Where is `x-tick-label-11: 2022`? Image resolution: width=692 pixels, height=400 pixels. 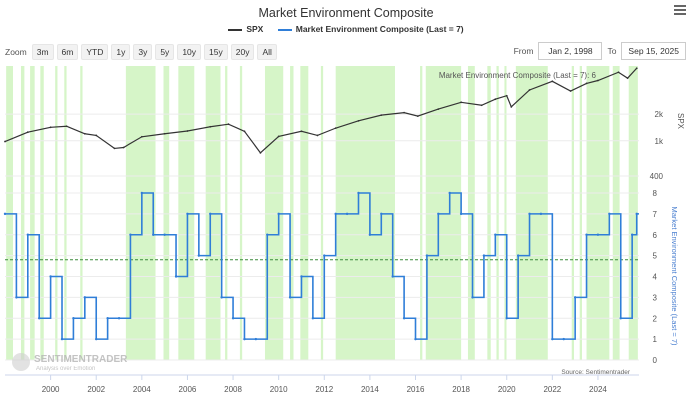
x-tick-label-11: 2022 is located at coordinates (552, 389).